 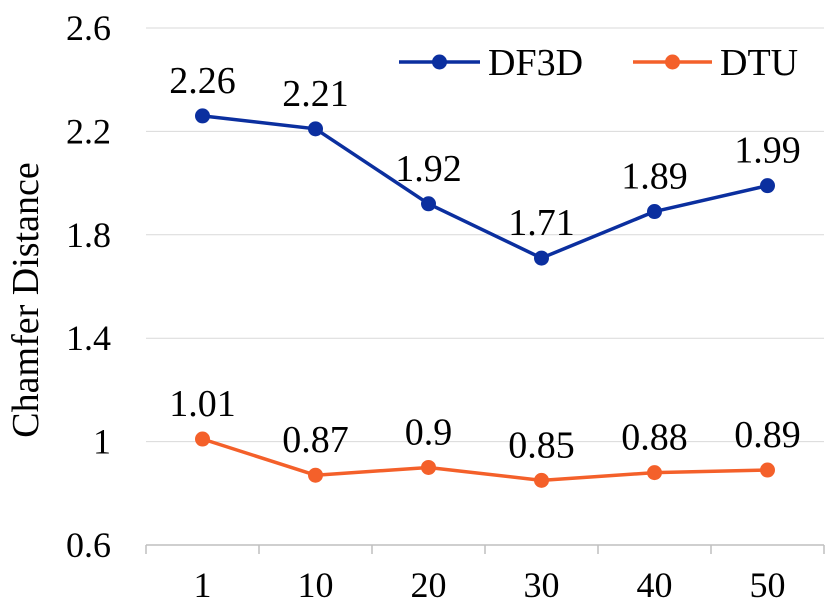 What do you see at coordinates (316, 585) in the screenshot?
I see `x-tick-label: 10` at bounding box center [316, 585].